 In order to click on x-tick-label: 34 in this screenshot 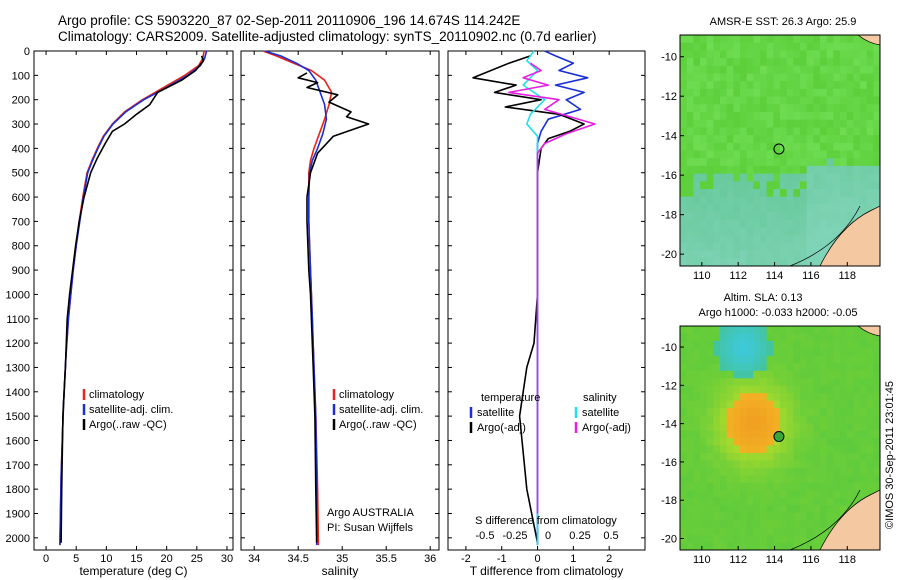, I will do `click(254, 559)`.